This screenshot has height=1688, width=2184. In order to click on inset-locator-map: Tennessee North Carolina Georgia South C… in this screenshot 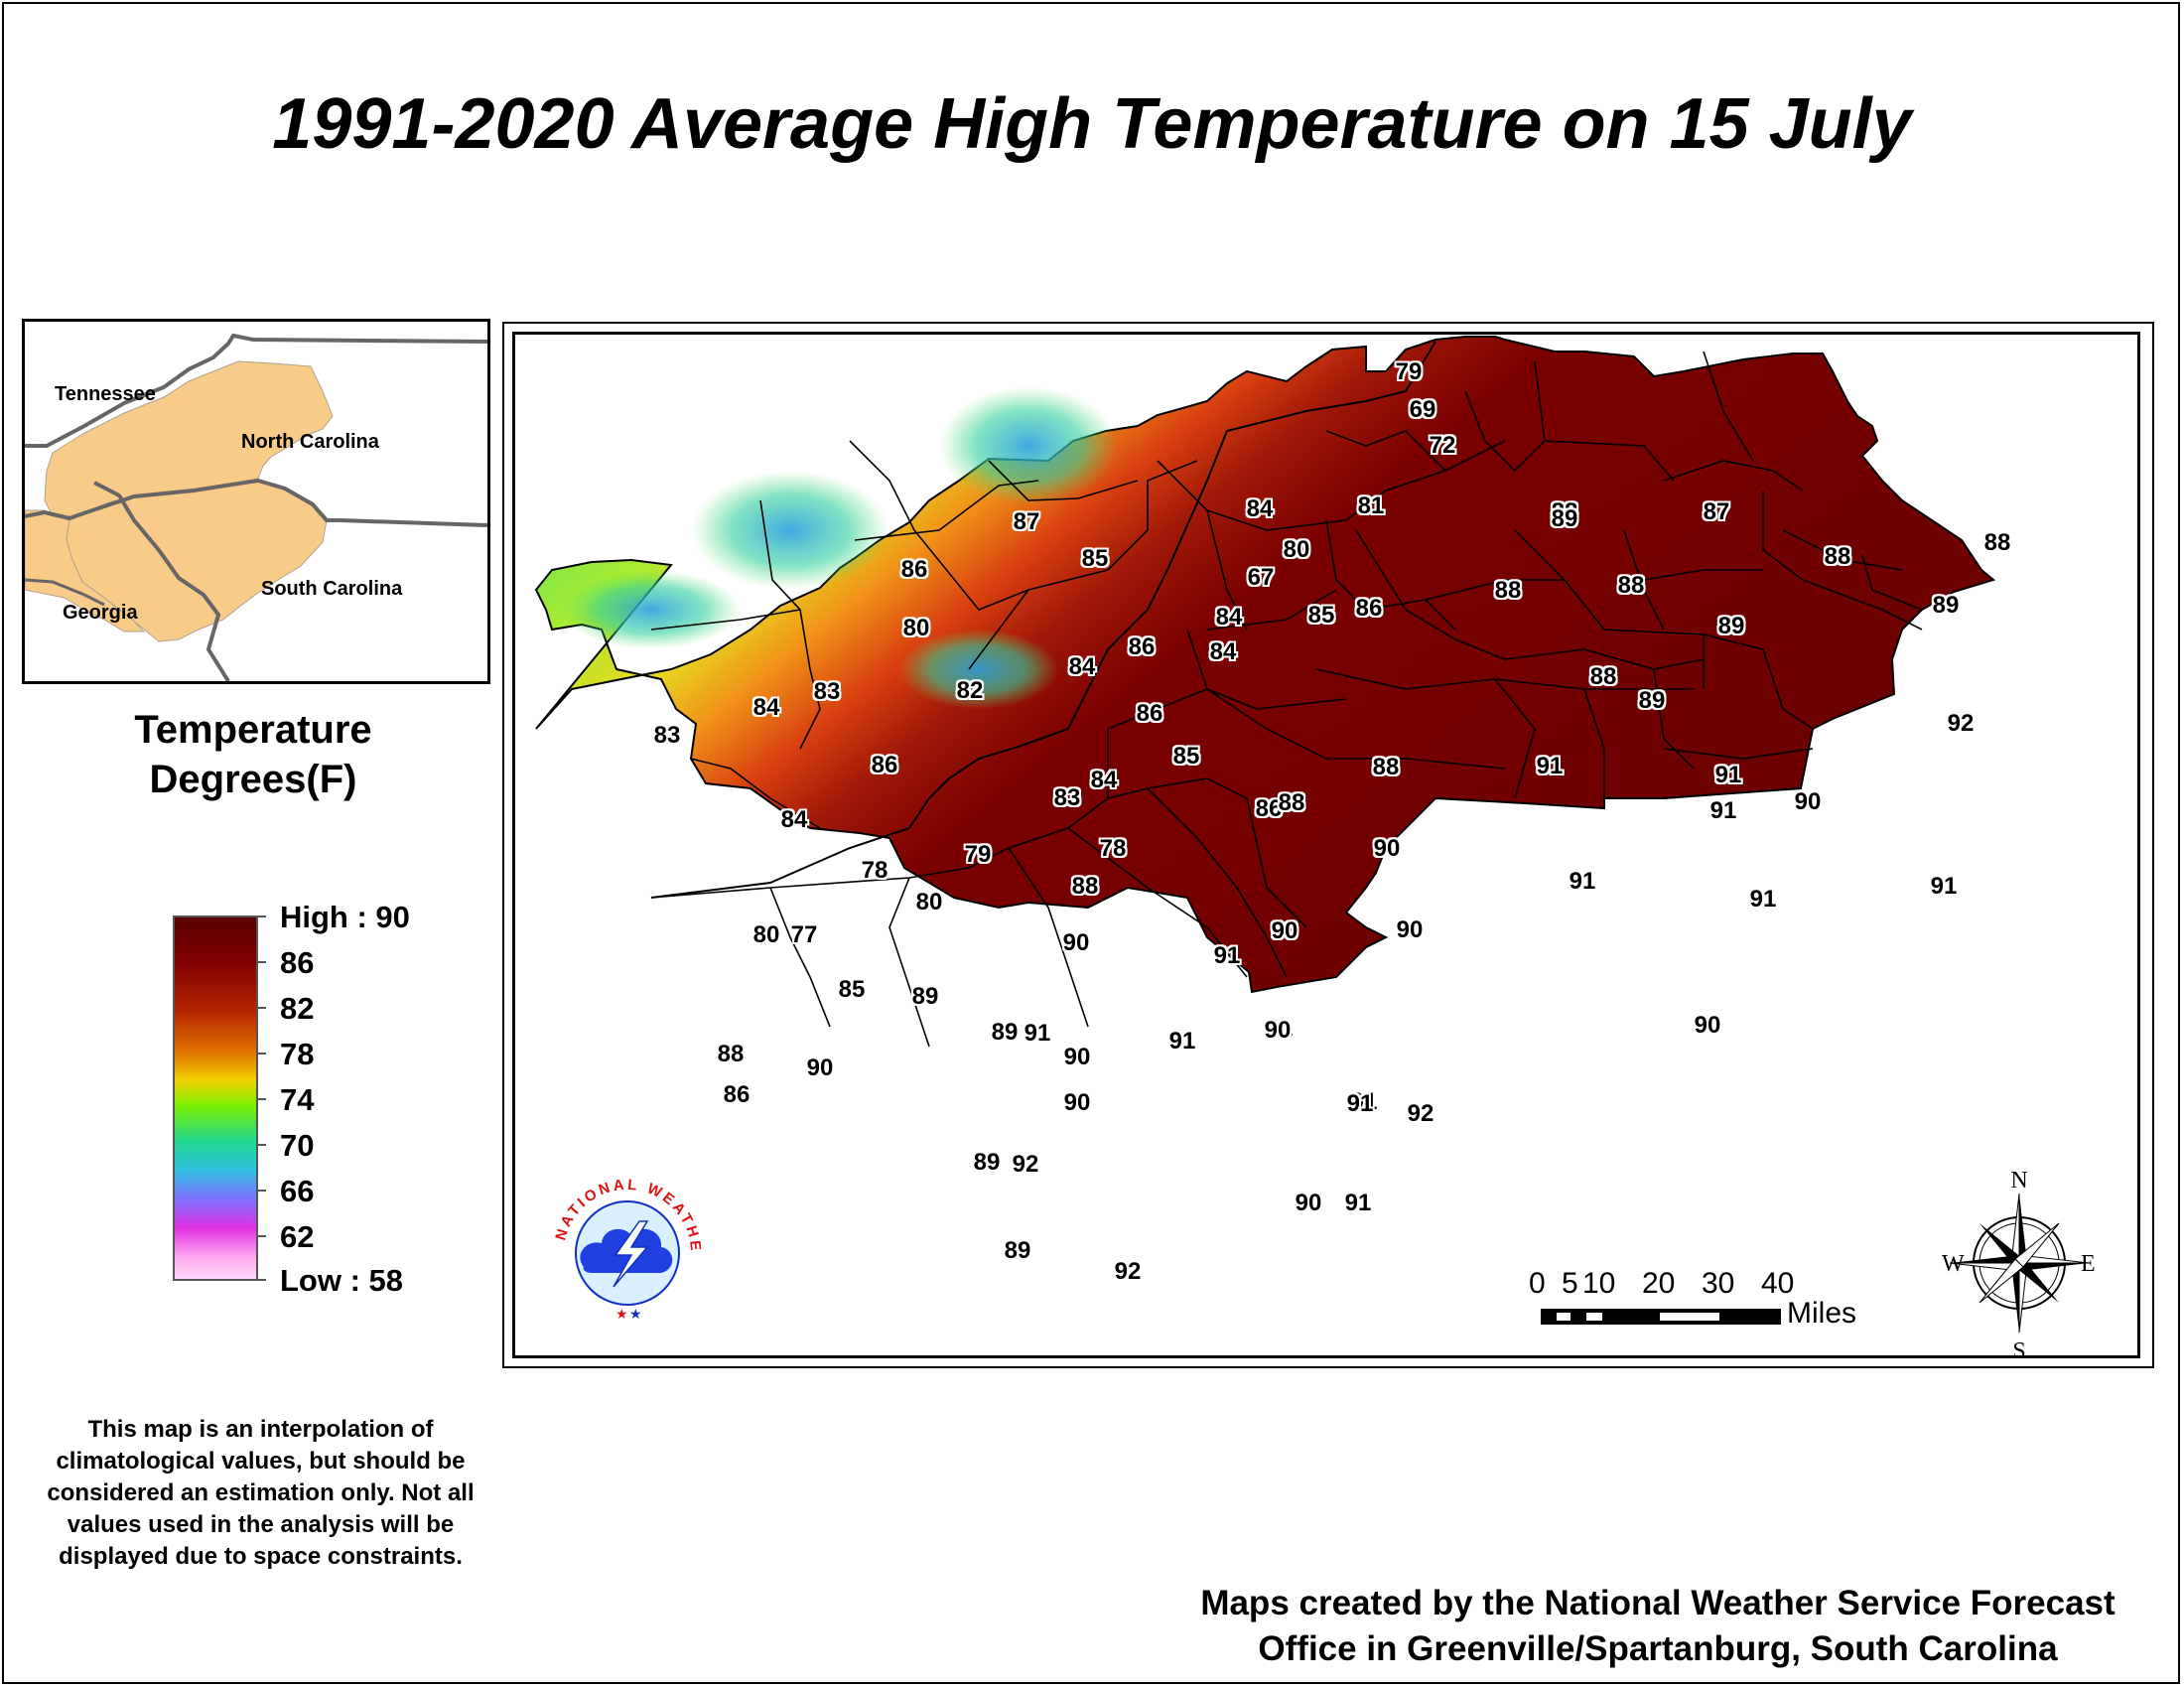, I will do `click(256, 501)`.